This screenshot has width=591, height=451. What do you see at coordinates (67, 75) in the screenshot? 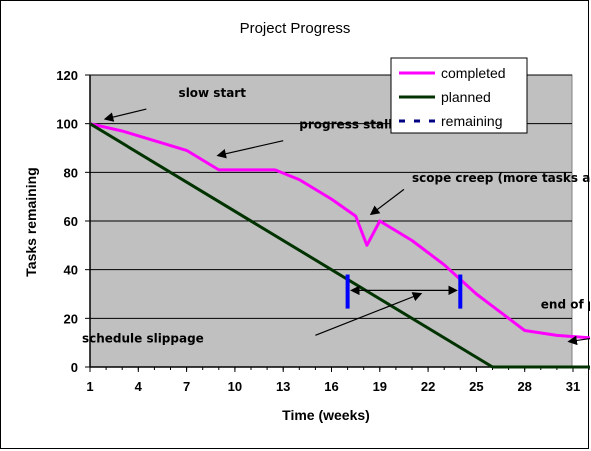
I see `y-tick-label: 120` at bounding box center [67, 75].